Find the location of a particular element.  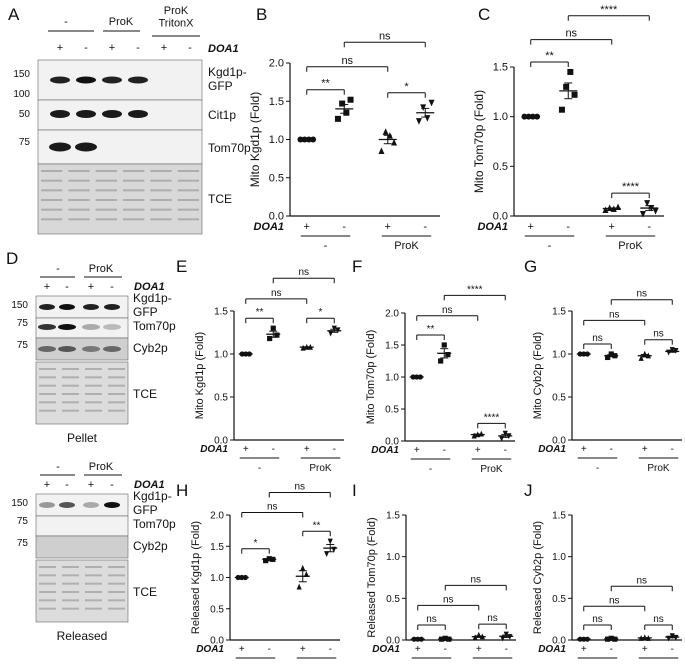

chart-g-sig-doa1-label: ns is located at coordinates (641, 294).